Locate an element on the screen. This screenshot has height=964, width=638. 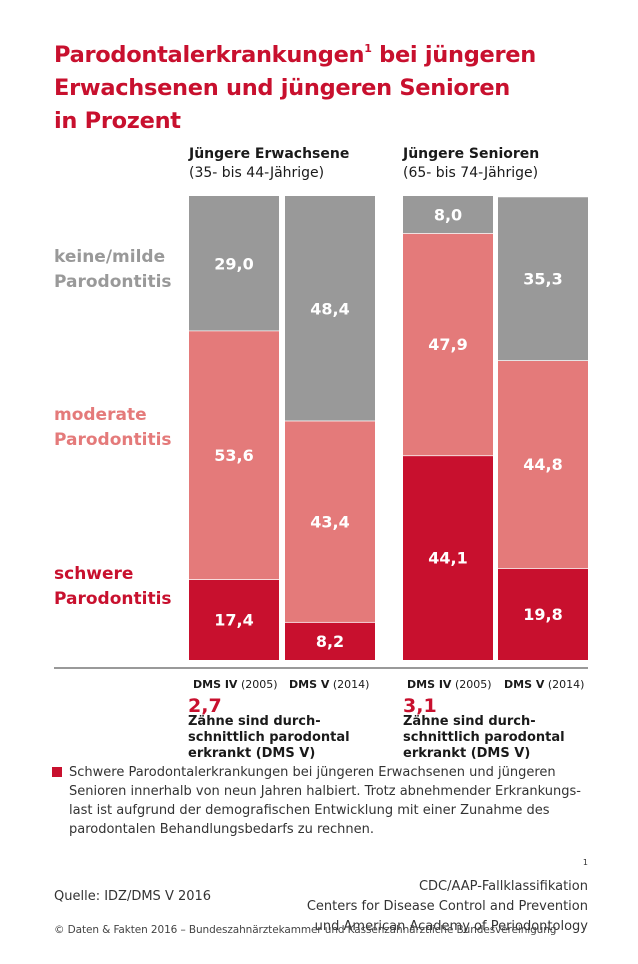
x-label-1: DMS IV (2005) is located at coordinates (235, 684).